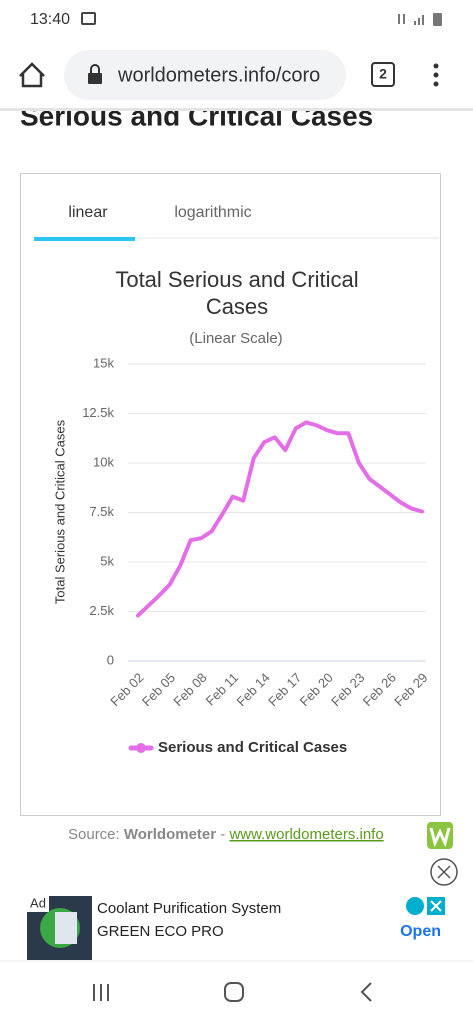  I want to click on ad-open: Open, so click(420, 931).